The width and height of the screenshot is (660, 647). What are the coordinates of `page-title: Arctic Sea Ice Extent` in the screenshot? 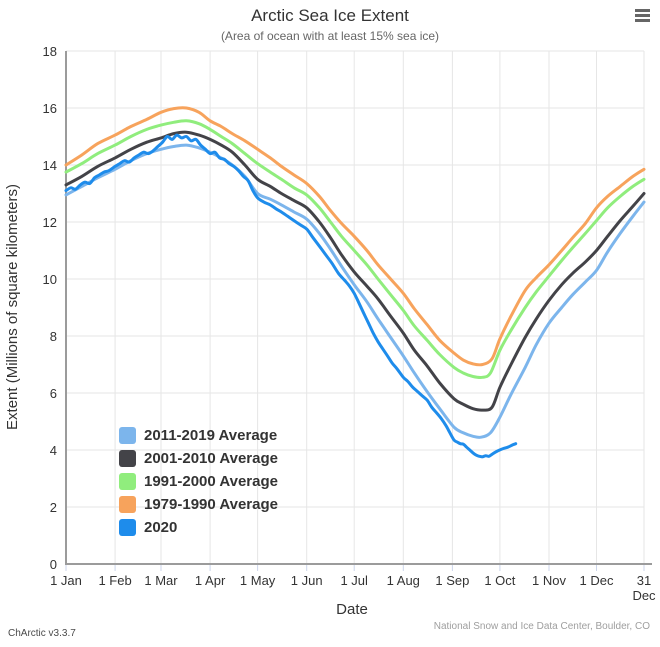 It's located at (330, 15).